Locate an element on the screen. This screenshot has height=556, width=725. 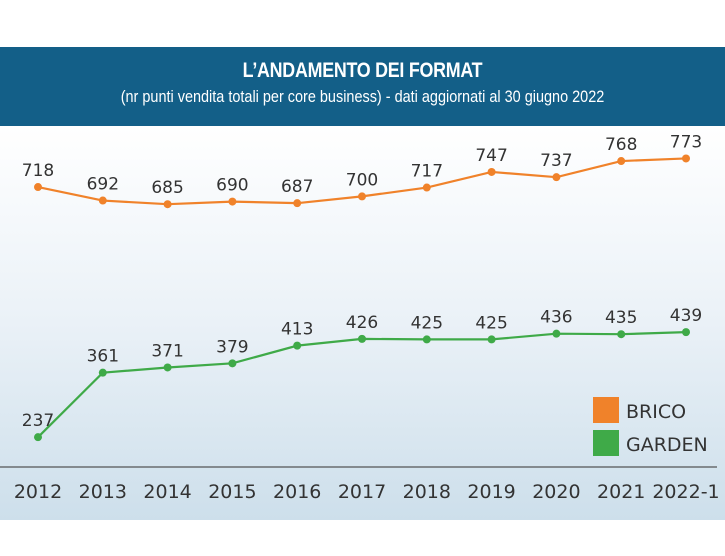
x-tick-label: 2014 is located at coordinates (167, 492).